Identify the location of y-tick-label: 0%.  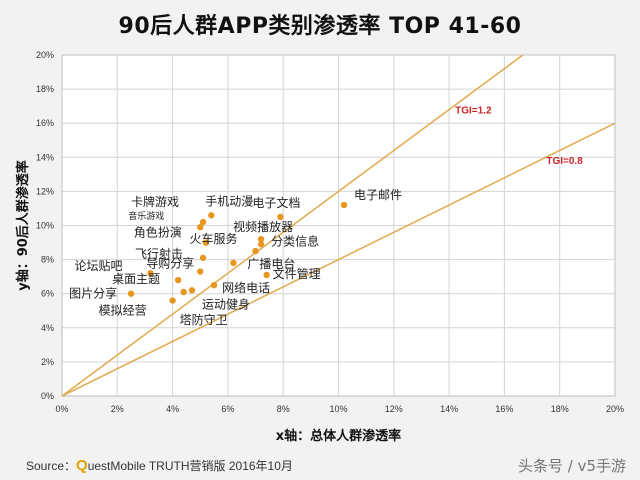
(47, 396).